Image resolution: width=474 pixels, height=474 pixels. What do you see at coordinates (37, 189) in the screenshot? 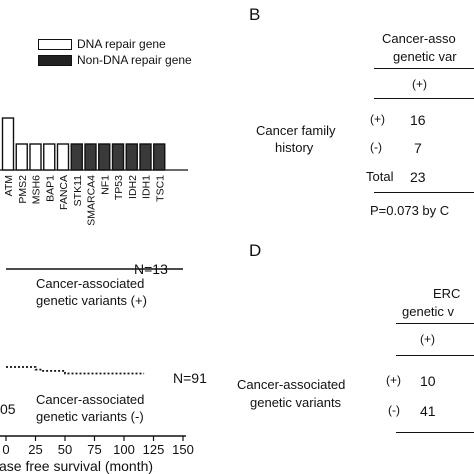
I see `bar-tick-label-msh6: MSH6` at bounding box center [37, 189].